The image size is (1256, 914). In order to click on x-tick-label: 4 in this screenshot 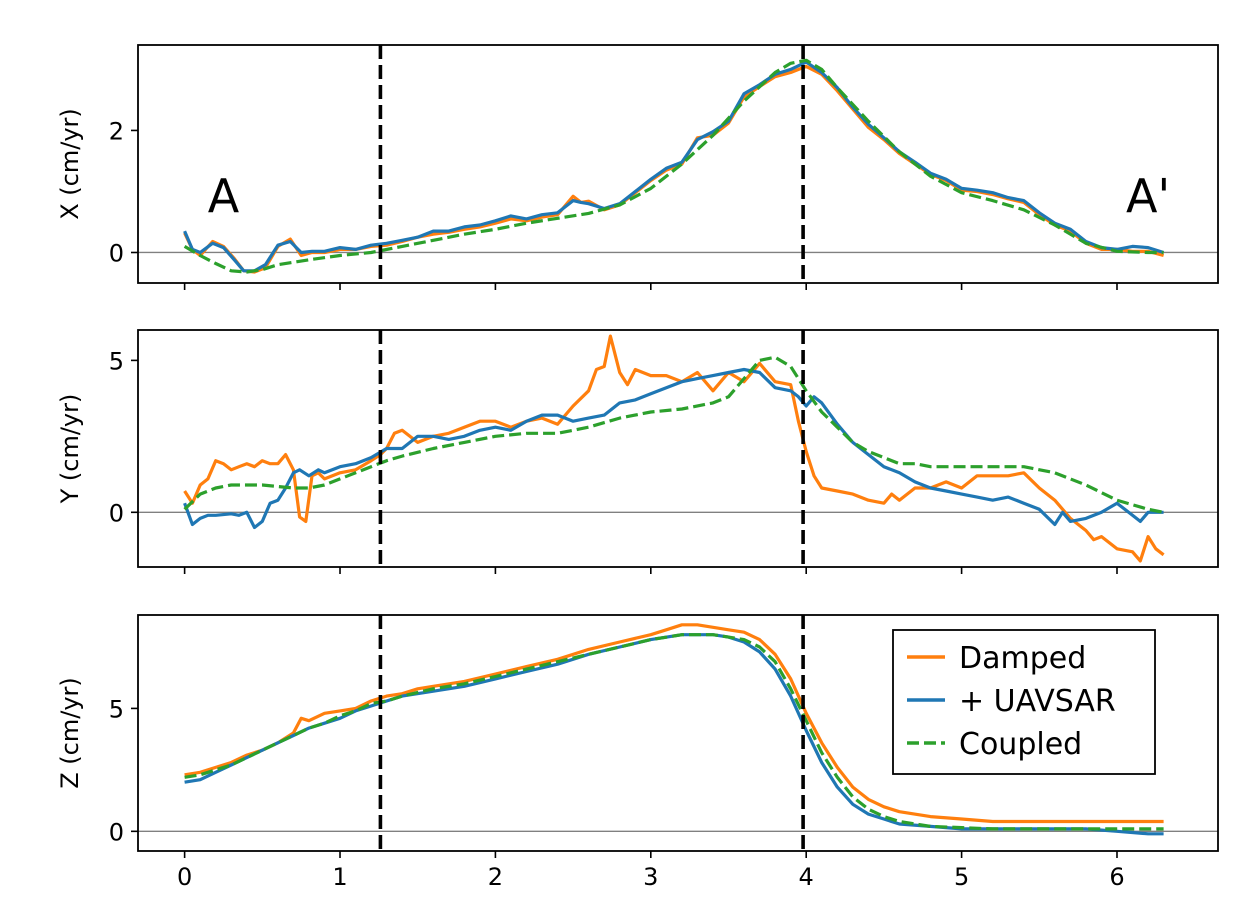, I will do `click(806, 877)`.